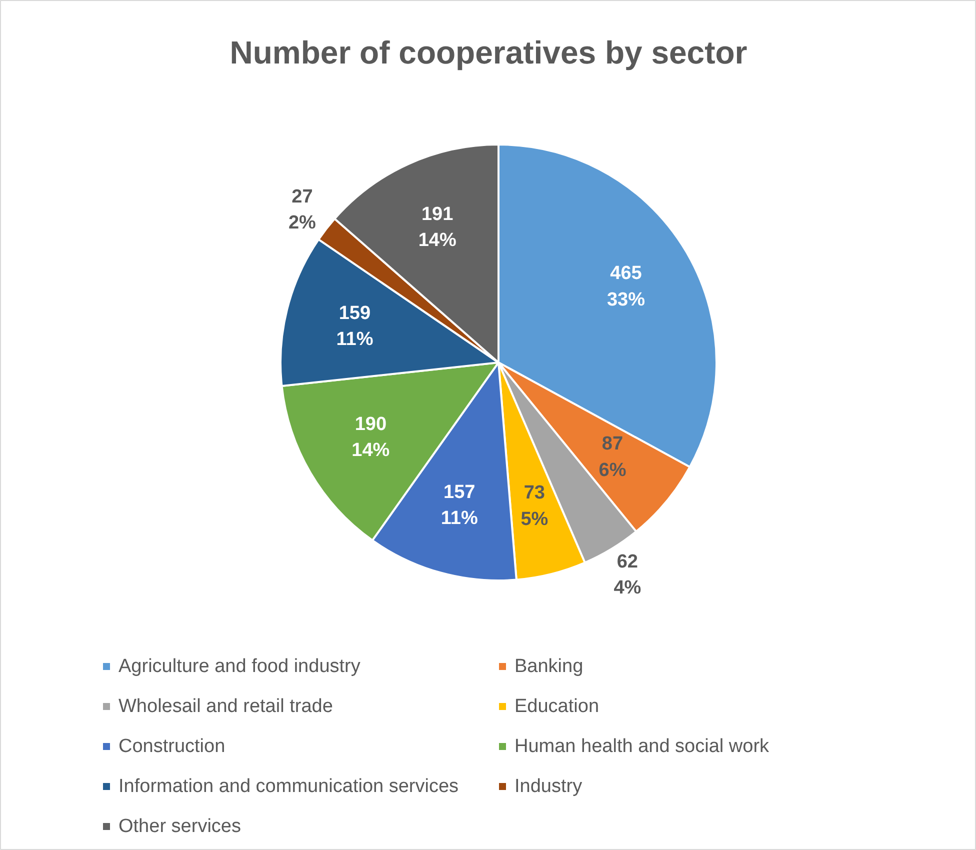  I want to click on legend-label: Information and communication services, so click(288, 786).